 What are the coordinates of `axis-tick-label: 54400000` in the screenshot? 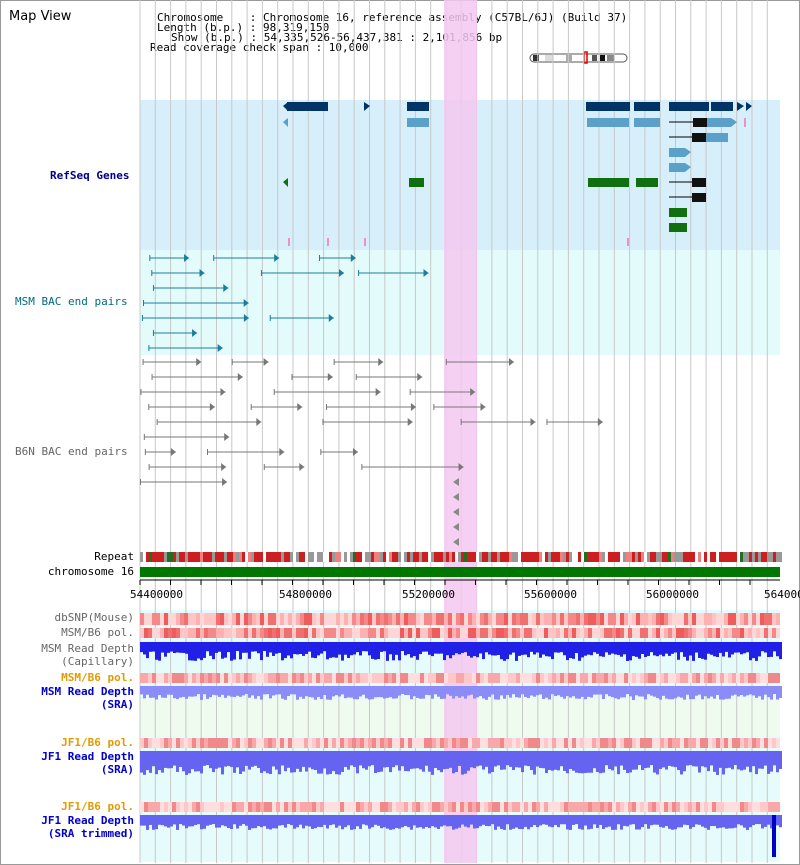 It's located at (156, 594).